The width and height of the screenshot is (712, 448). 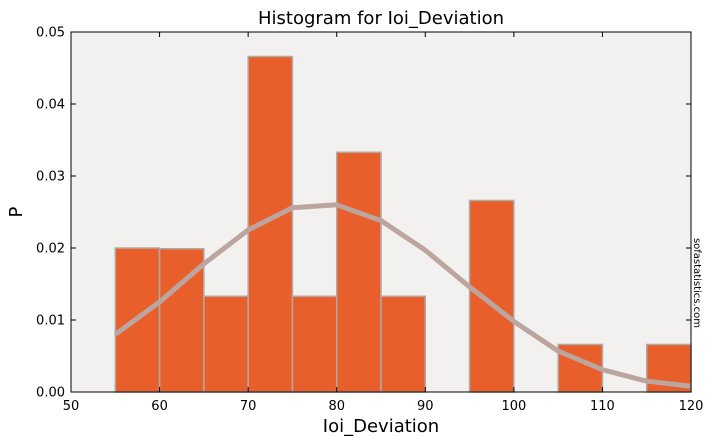 I want to click on y-tick-label: 0.02, so click(x=50, y=249).